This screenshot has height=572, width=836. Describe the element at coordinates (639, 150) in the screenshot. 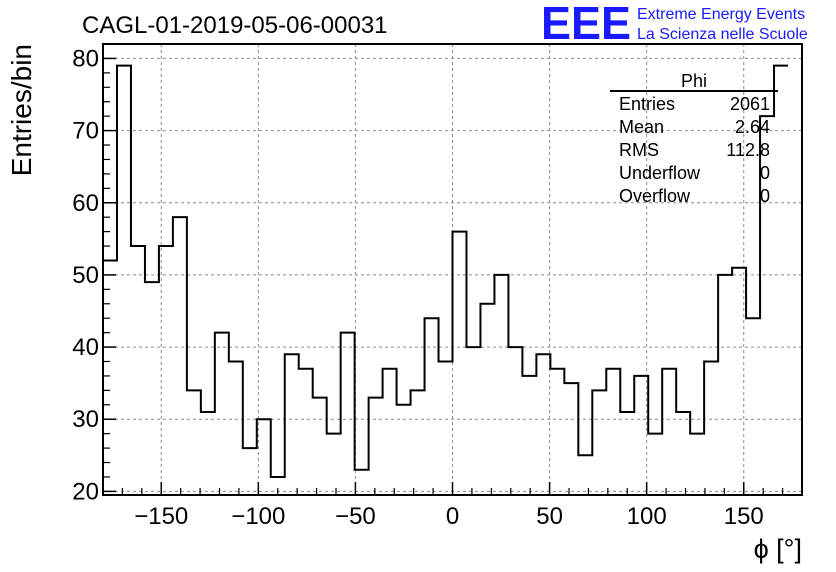

I see `stats-row-label: RMS` at that location.